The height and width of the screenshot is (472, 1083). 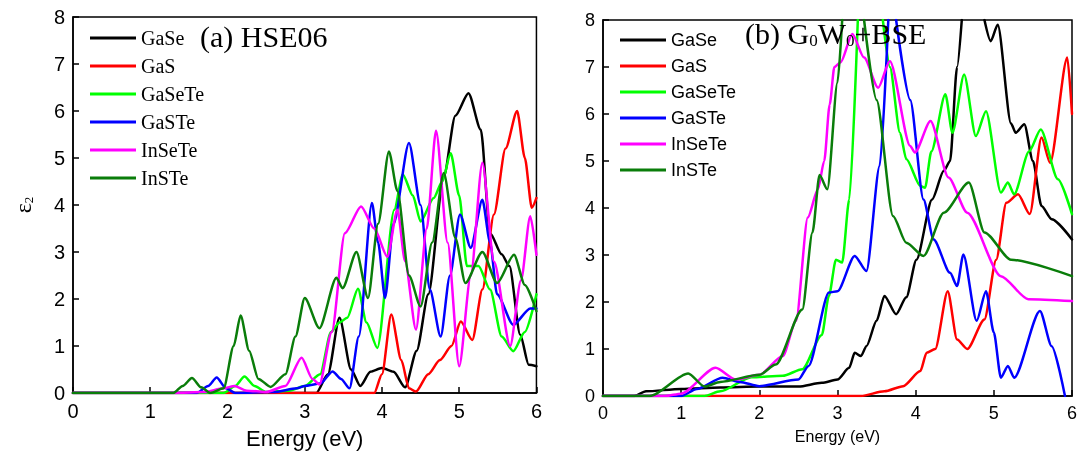 What do you see at coordinates (264, 36) in the screenshot?
I see `chart-title: (a) HSE06` at bounding box center [264, 36].